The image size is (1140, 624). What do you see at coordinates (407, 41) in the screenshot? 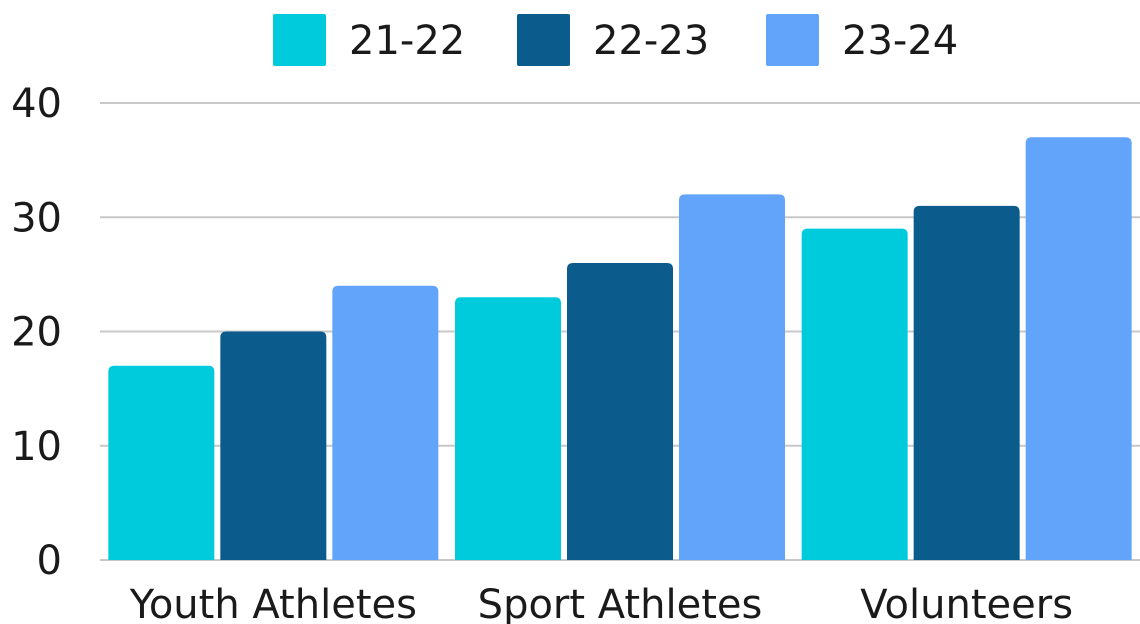
I see `legend-label: 21-22` at bounding box center [407, 41].